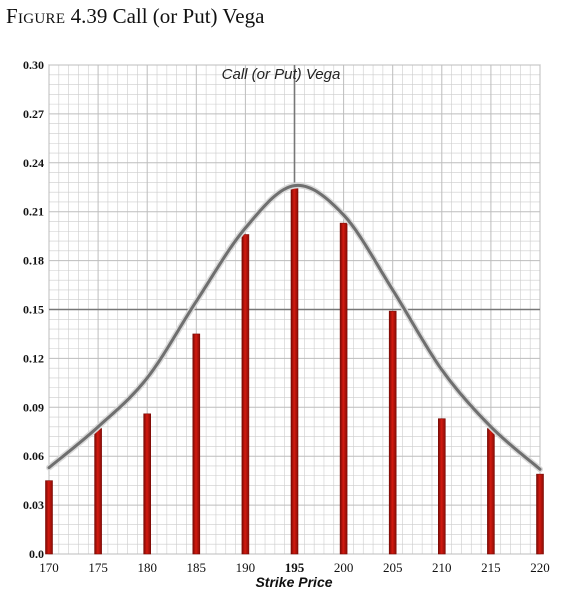  Describe the element at coordinates (344, 567) in the screenshot. I see `x-tick-label: 200` at that location.